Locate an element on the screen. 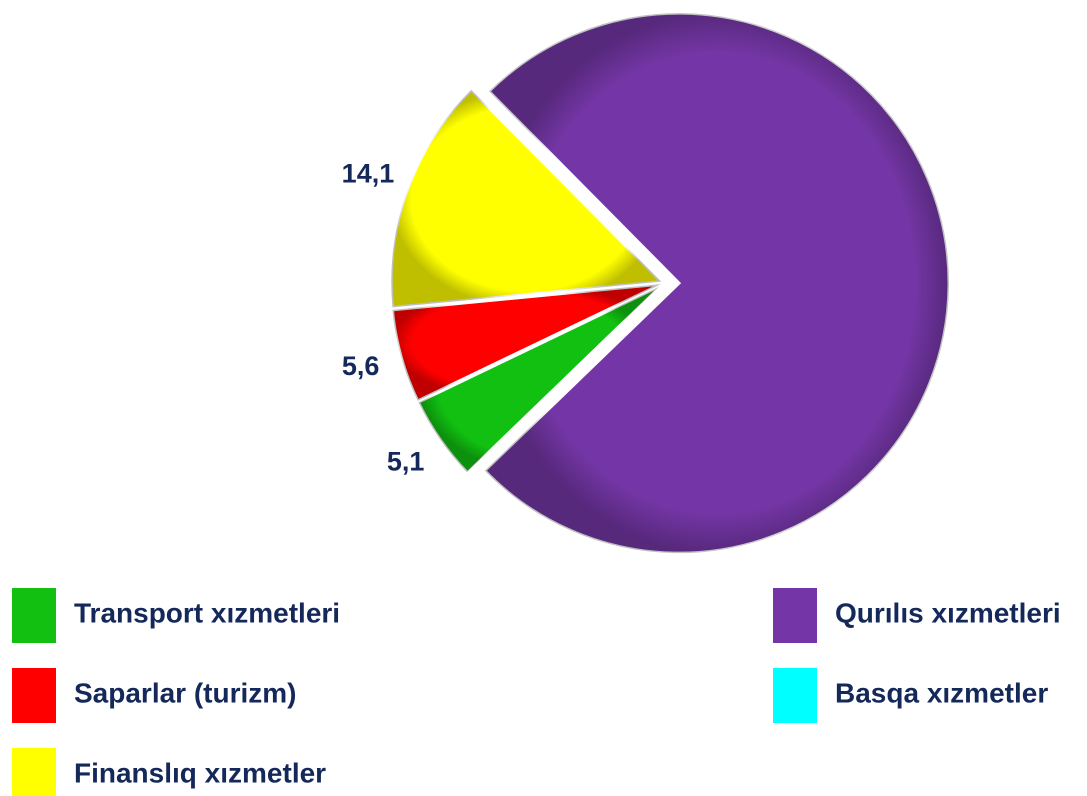 The width and height of the screenshot is (1087, 796). legend-label: Saparlar (turizm) is located at coordinates (185, 692).